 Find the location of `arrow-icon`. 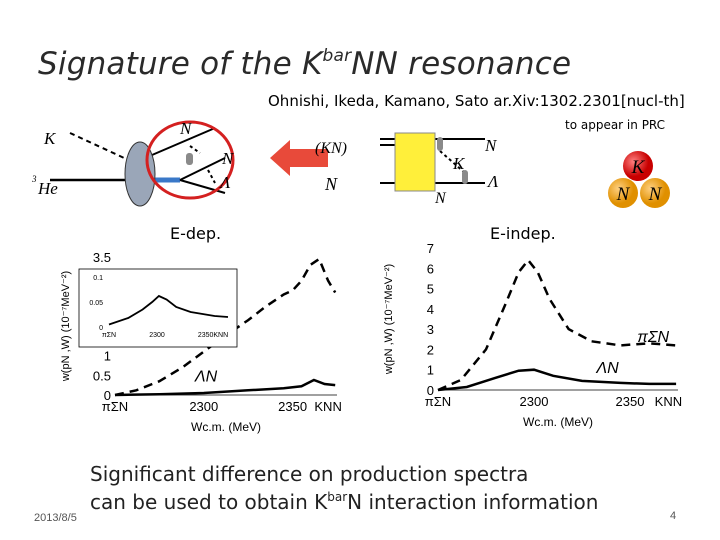

arrow-icon is located at coordinates (299, 158).